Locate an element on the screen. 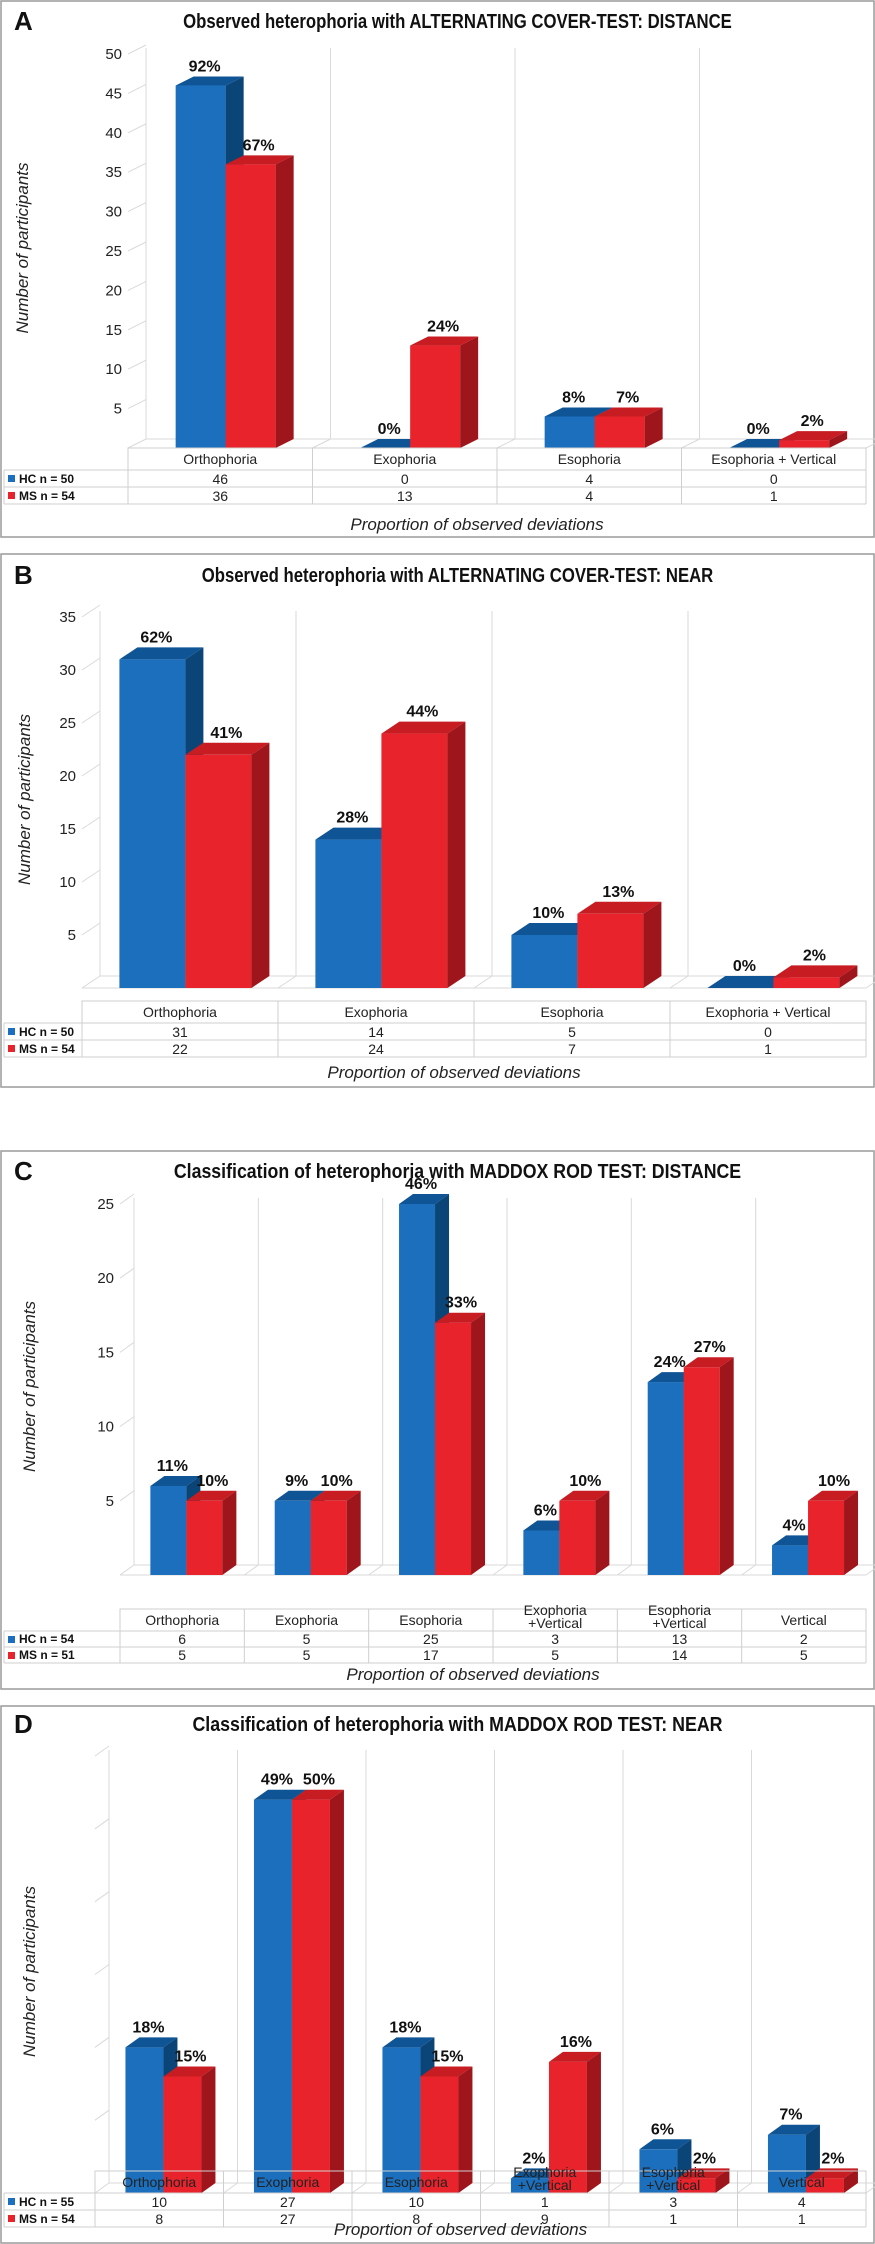 The image size is (875, 2244). category-label: Exophoria + Vertical is located at coordinates (768, 1012).